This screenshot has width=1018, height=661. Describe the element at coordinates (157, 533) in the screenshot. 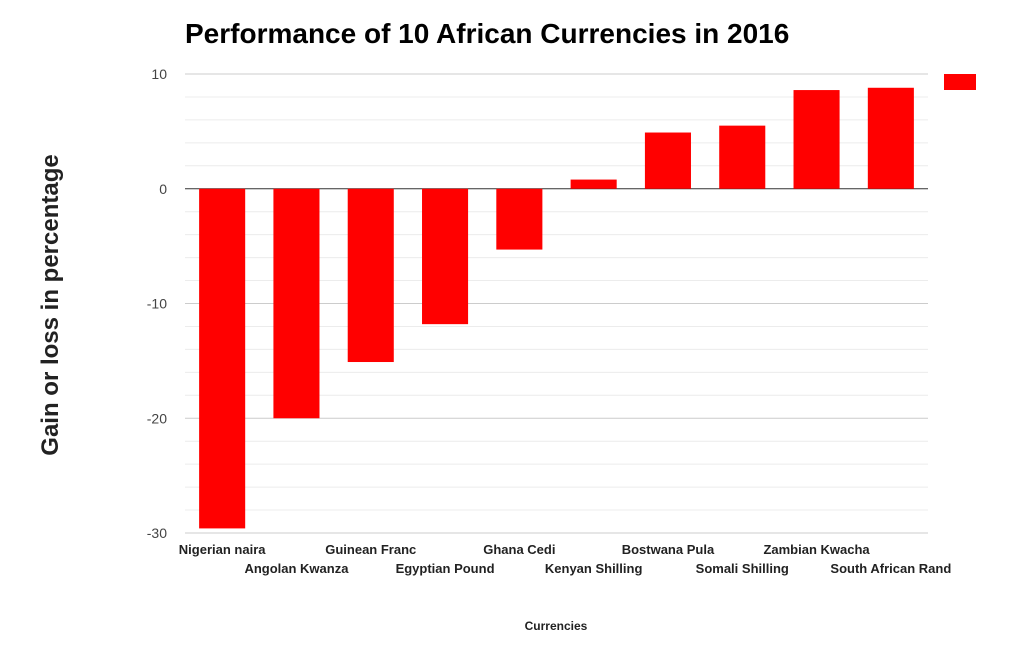

I see `y-tick-label: -30` at that location.